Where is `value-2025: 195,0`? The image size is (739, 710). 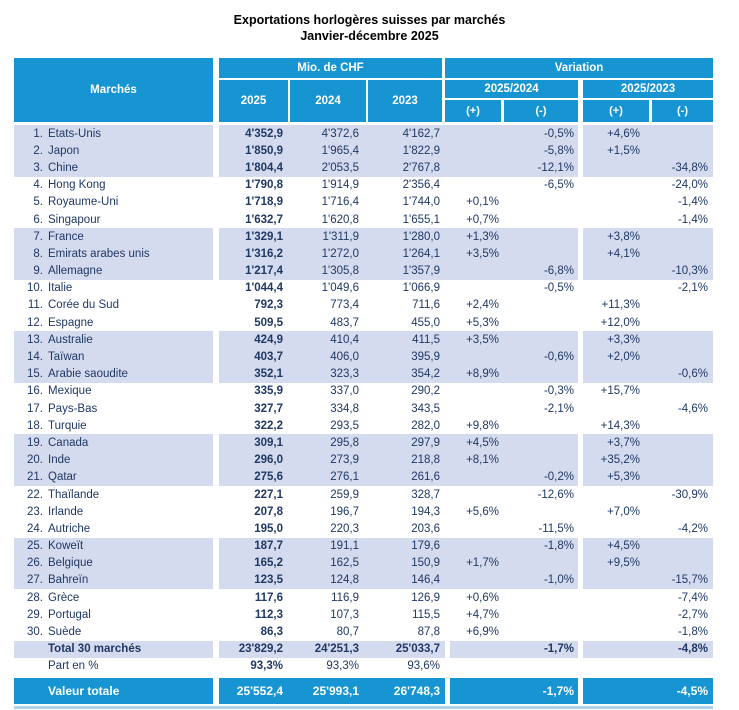
value-2025: 195,0 is located at coordinates (254, 529).